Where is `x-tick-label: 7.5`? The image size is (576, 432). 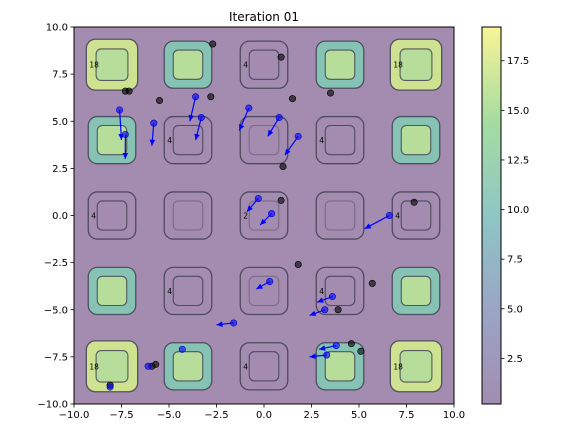 x-tick-label: 7.5 is located at coordinates (407, 415).